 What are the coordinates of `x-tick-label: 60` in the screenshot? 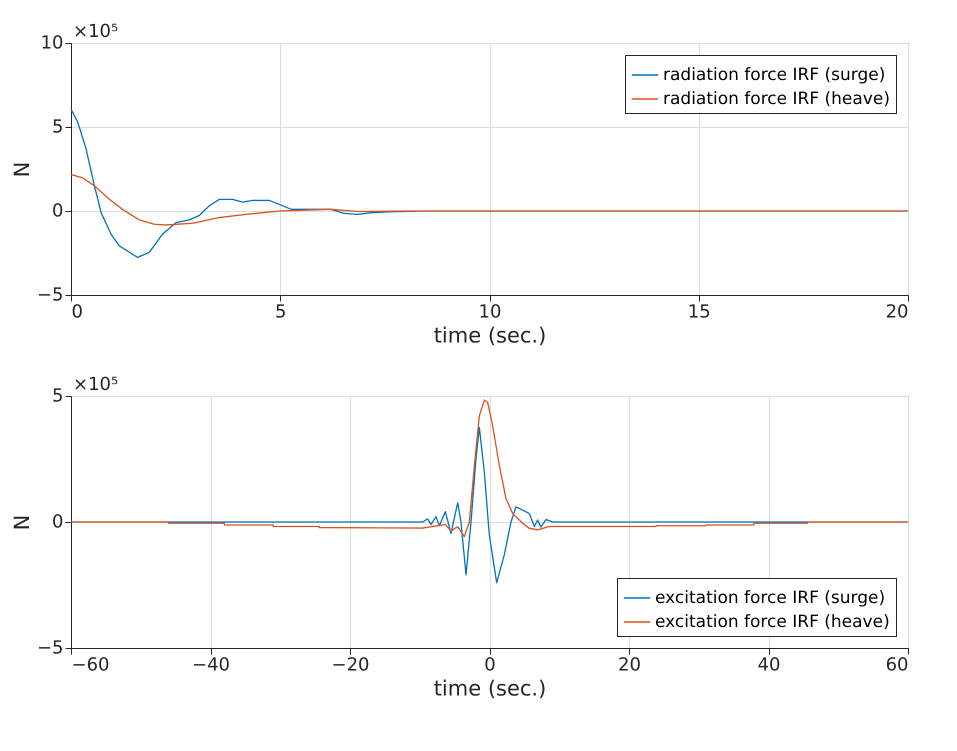 It's located at (897, 665).